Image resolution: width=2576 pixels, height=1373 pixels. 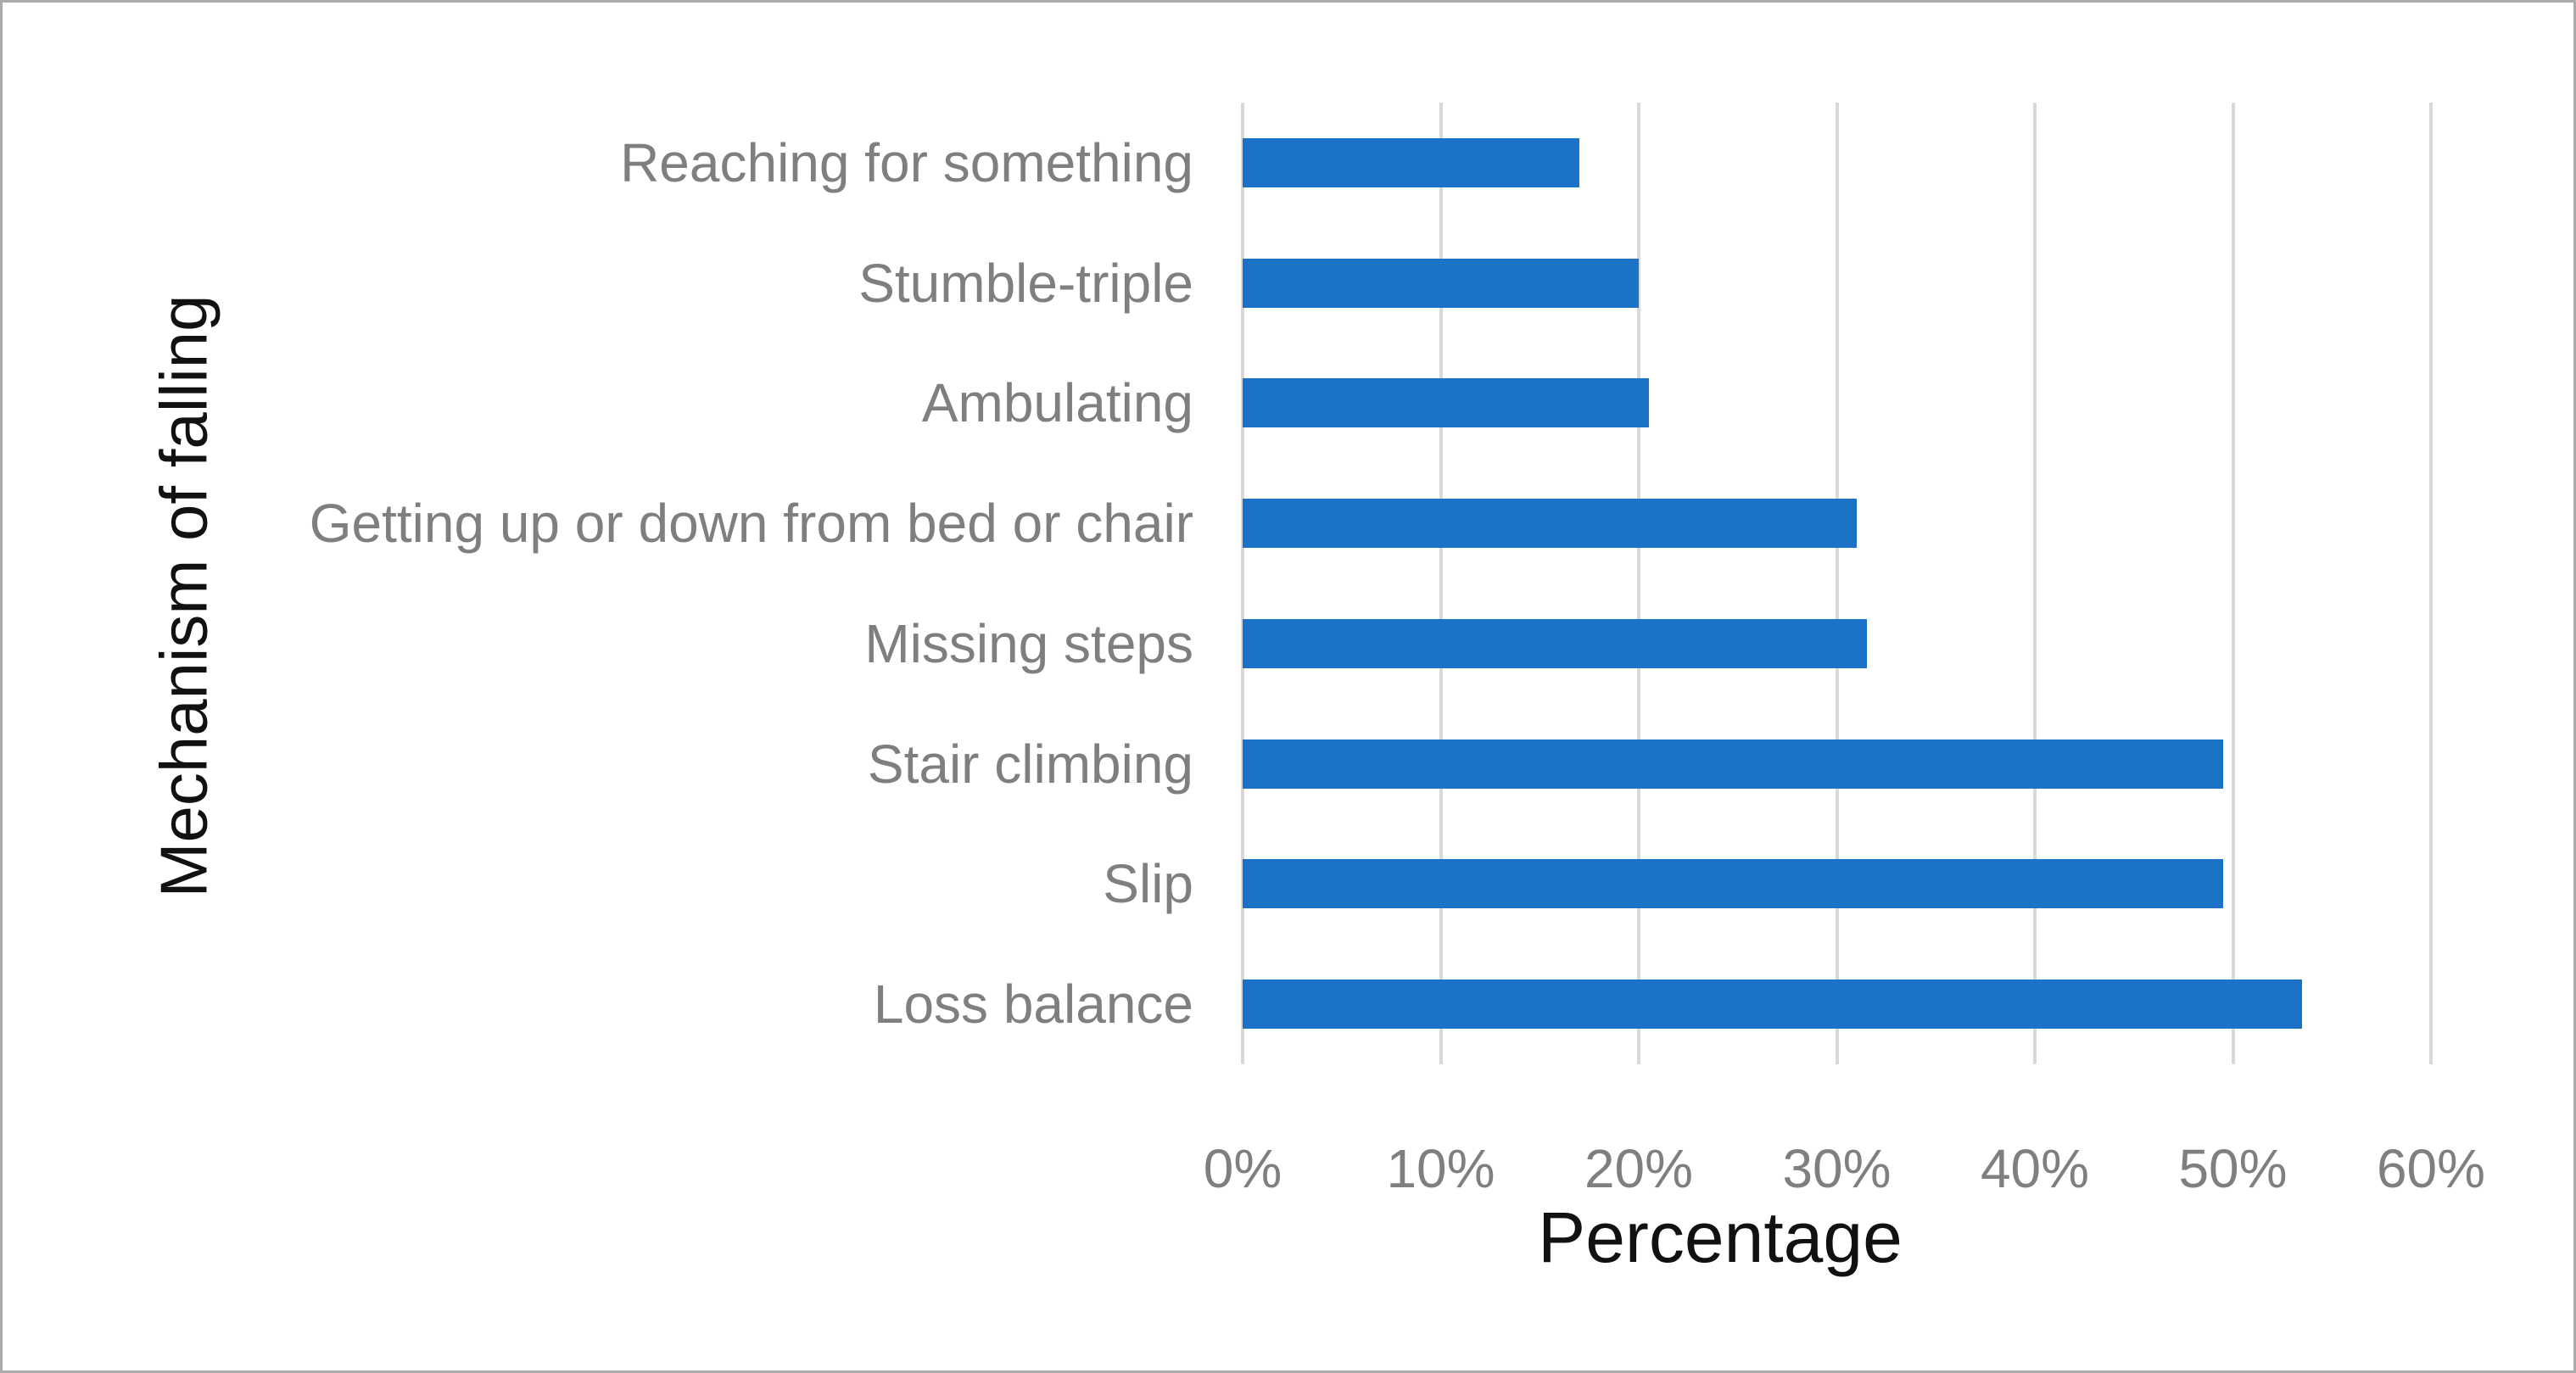 What do you see at coordinates (2431, 1168) in the screenshot?
I see `x-tick-label: 60%` at bounding box center [2431, 1168].